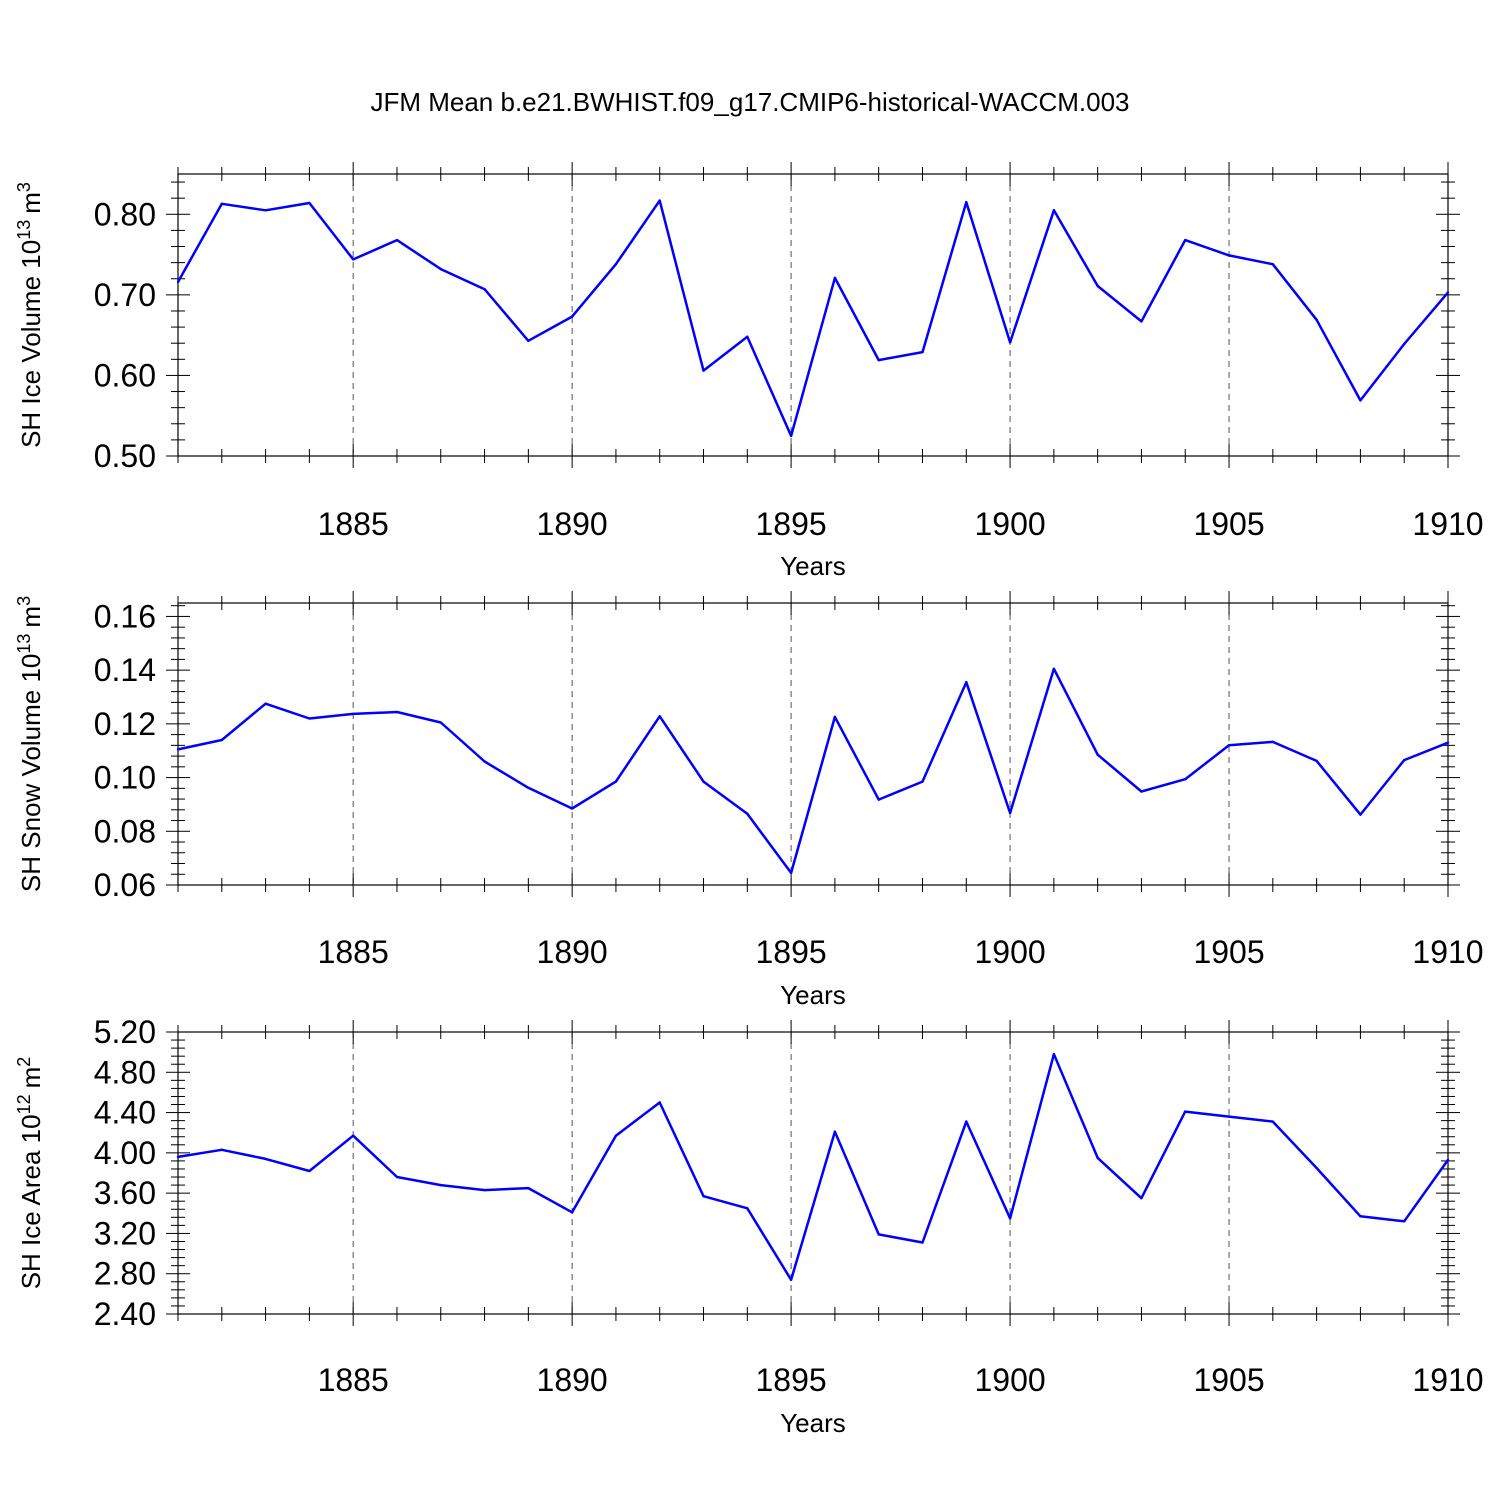 This screenshot has width=1500, height=1500. I want to click on y-axis-title: SH Ice Volume 1013 m3, so click(30, 315).